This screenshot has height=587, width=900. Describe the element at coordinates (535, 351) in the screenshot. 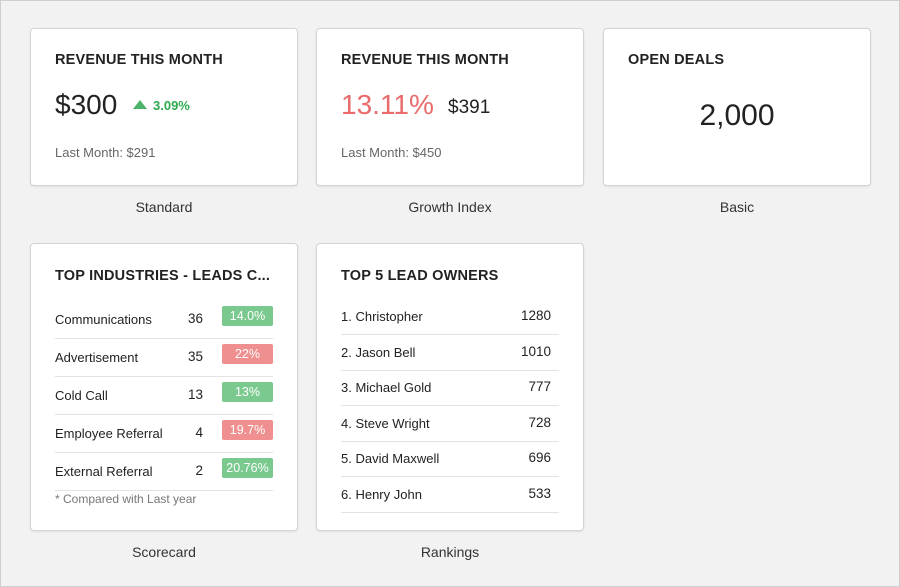

I see `lead-owner-value: 1010` at that location.